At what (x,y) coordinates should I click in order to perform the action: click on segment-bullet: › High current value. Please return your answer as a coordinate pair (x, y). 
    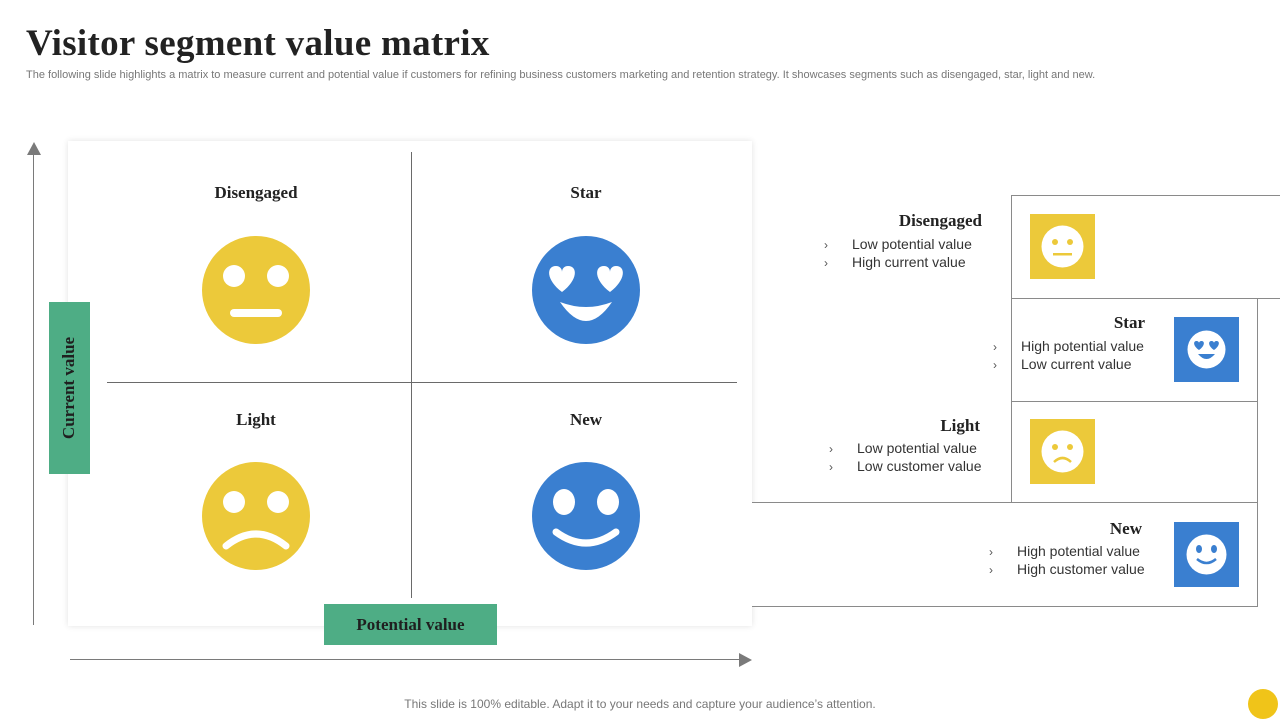
    Looking at the image, I should click on (895, 262).